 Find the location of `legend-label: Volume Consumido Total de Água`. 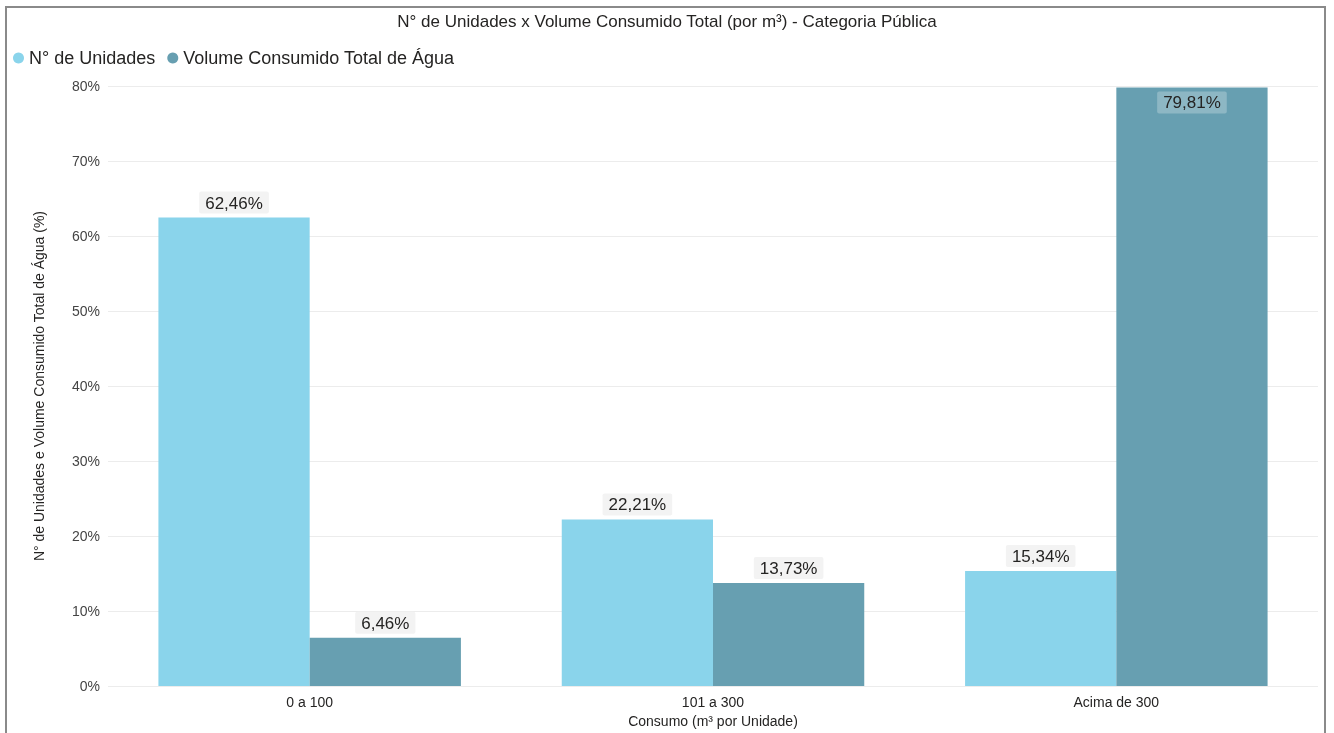

legend-label: Volume Consumido Total de Água is located at coordinates (319, 58).